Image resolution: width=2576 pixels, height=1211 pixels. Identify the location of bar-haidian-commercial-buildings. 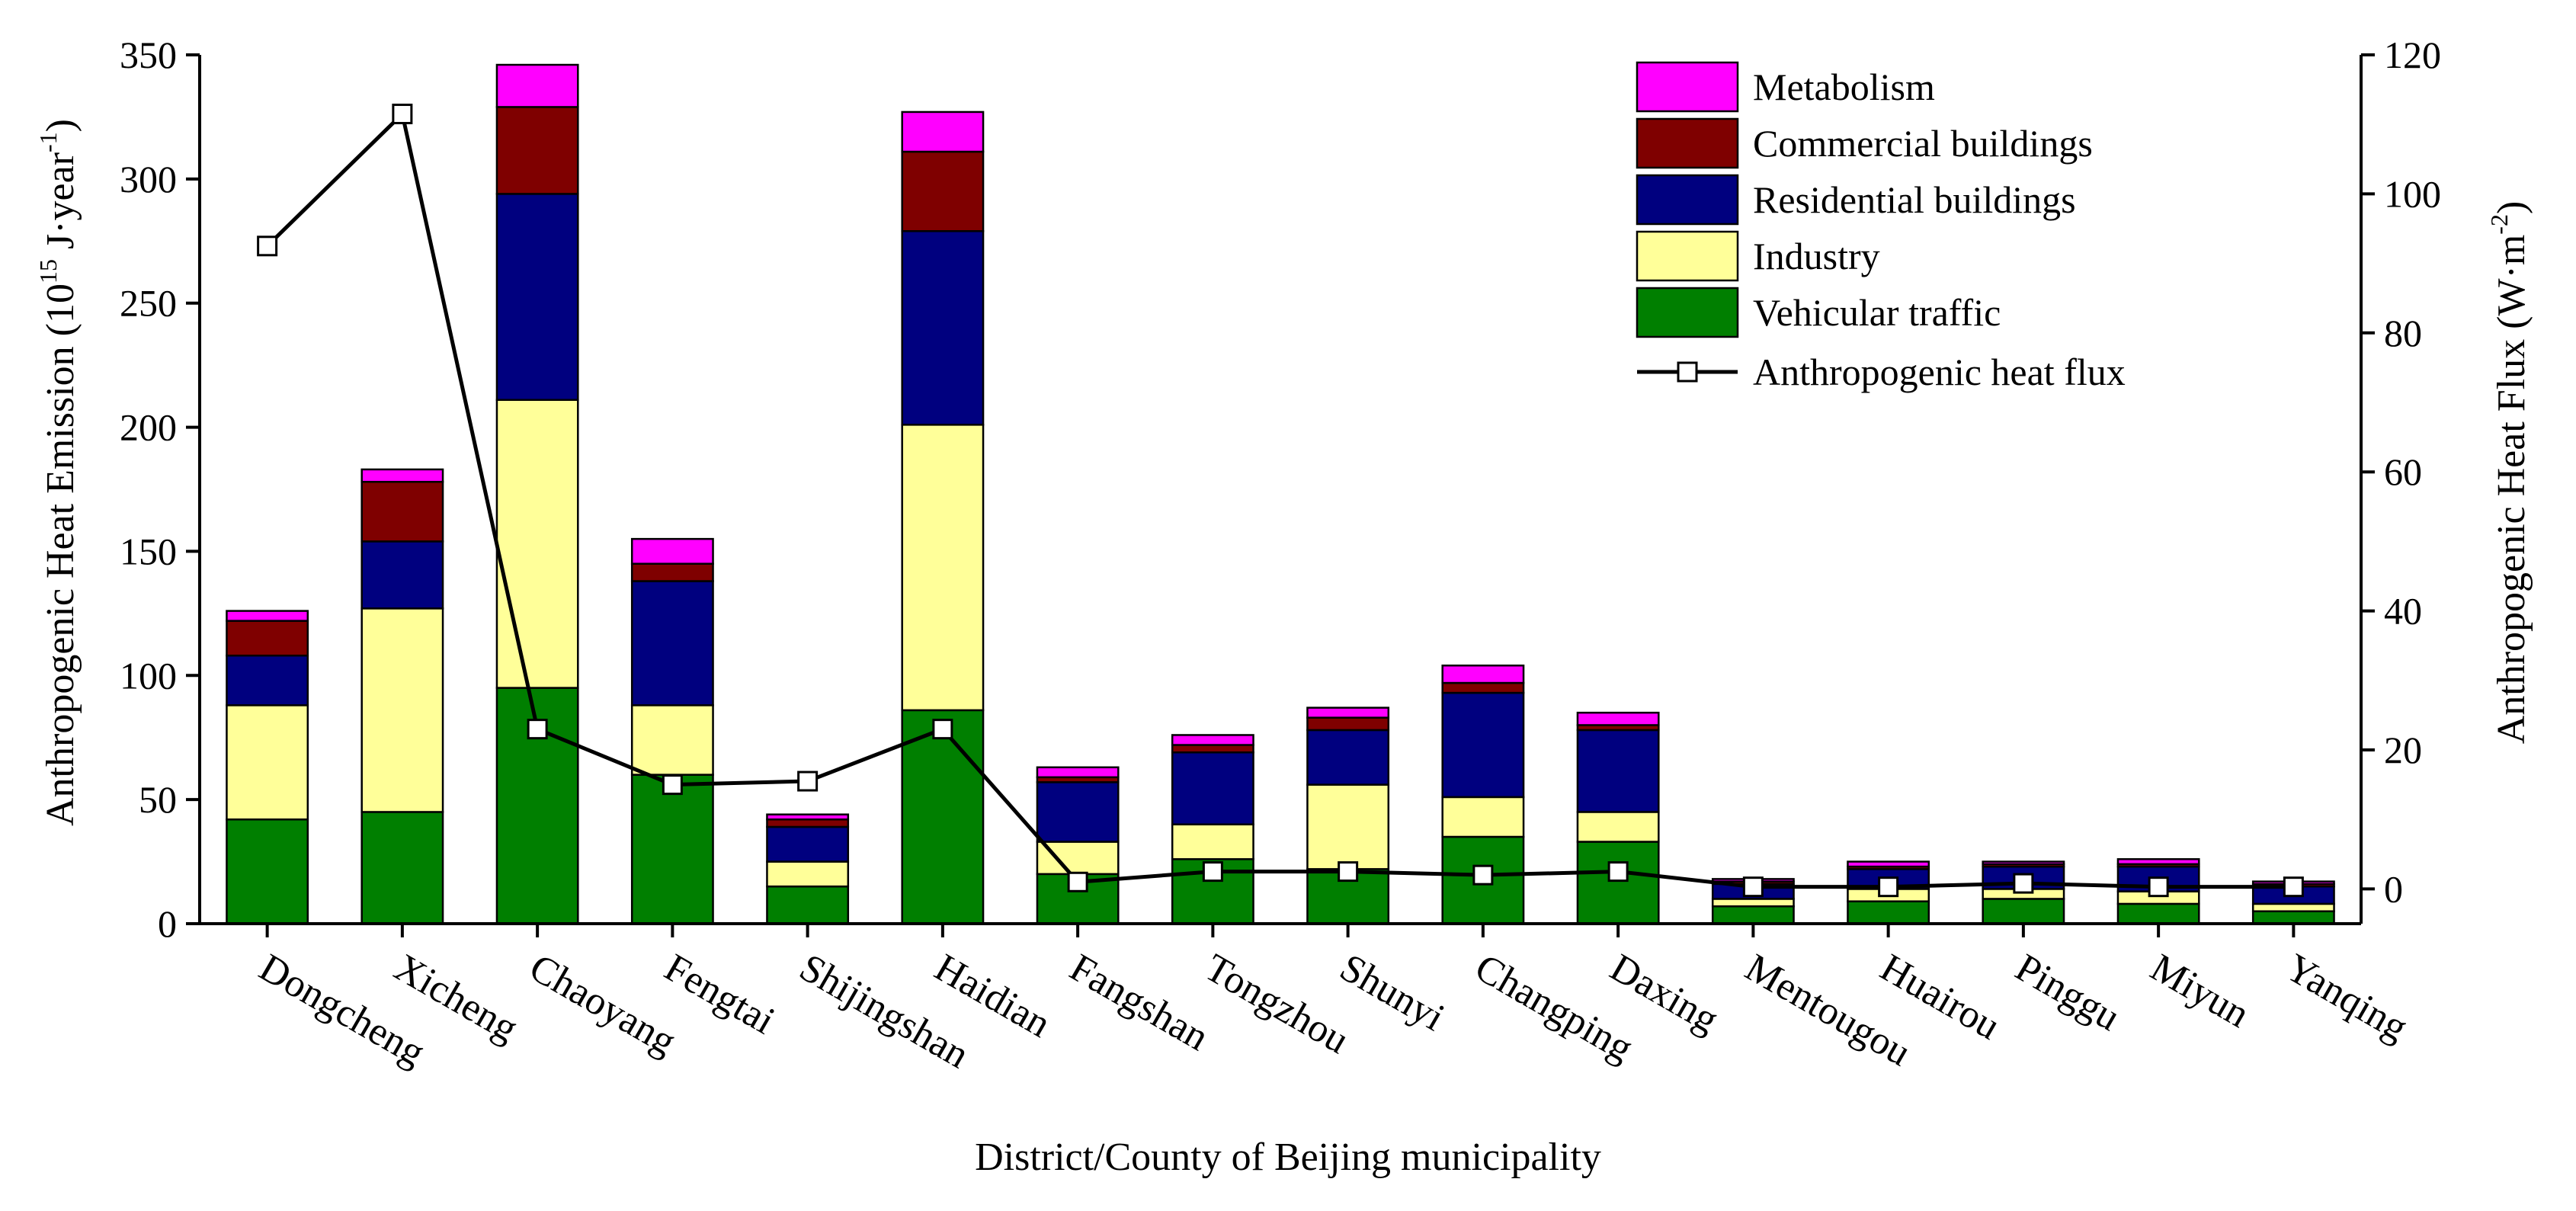
(943, 191).